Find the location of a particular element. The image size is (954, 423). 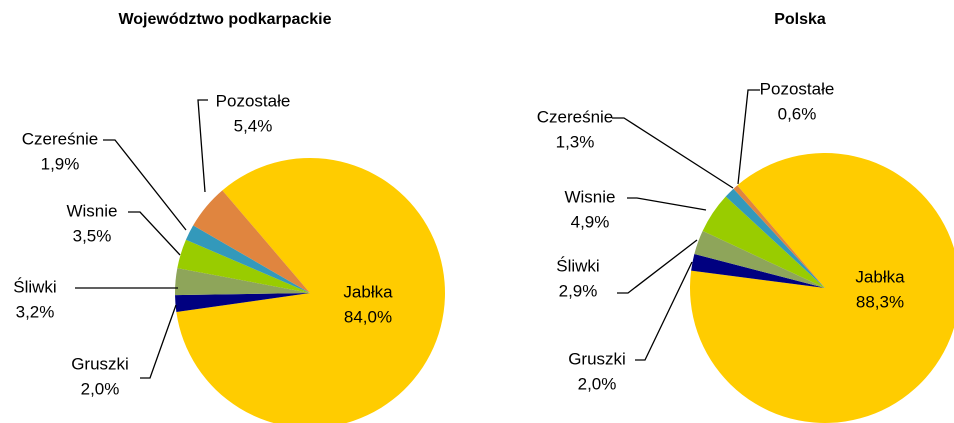

slice-value: 3,2% is located at coordinates (35, 311).